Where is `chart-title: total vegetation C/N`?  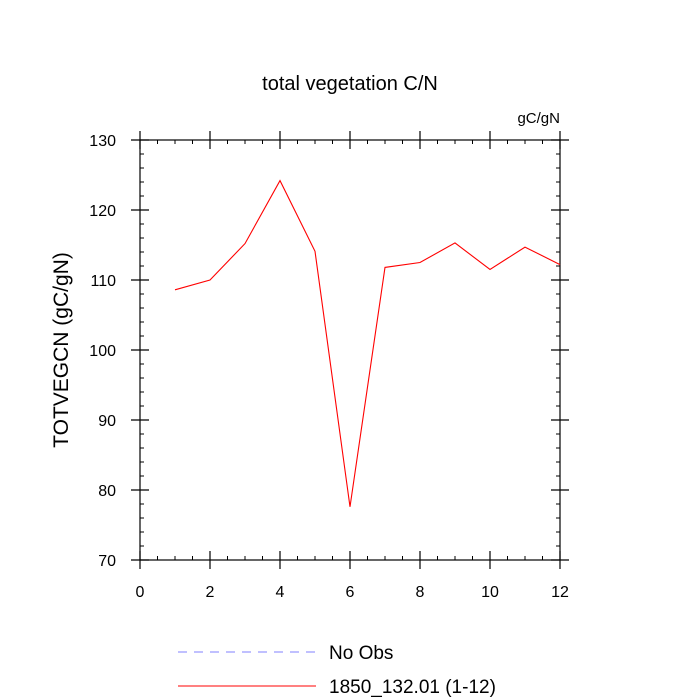 chart-title: total vegetation C/N is located at coordinates (350, 84).